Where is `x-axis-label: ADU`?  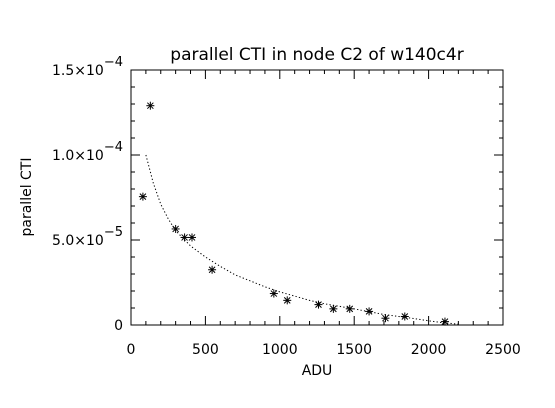 x-axis-label: ADU is located at coordinates (317, 371).